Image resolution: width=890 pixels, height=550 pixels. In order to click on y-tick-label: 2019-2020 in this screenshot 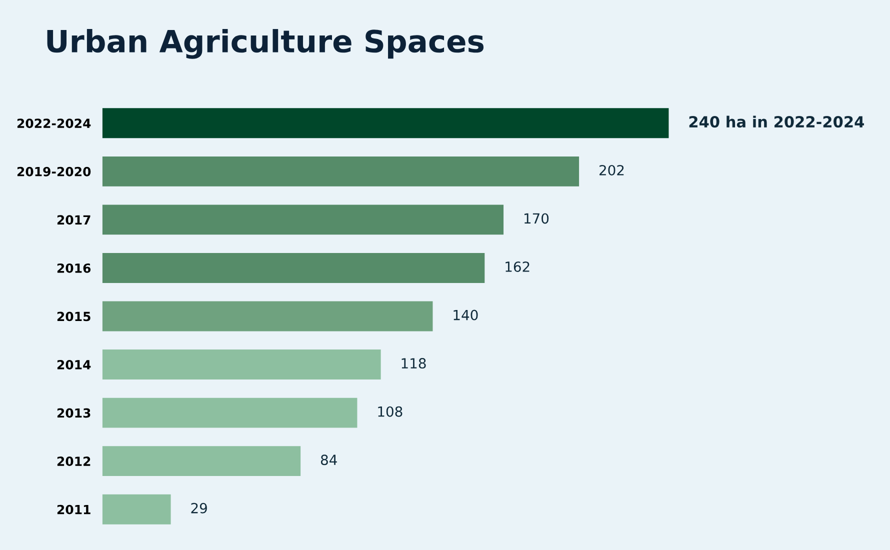, I will do `click(54, 171)`.